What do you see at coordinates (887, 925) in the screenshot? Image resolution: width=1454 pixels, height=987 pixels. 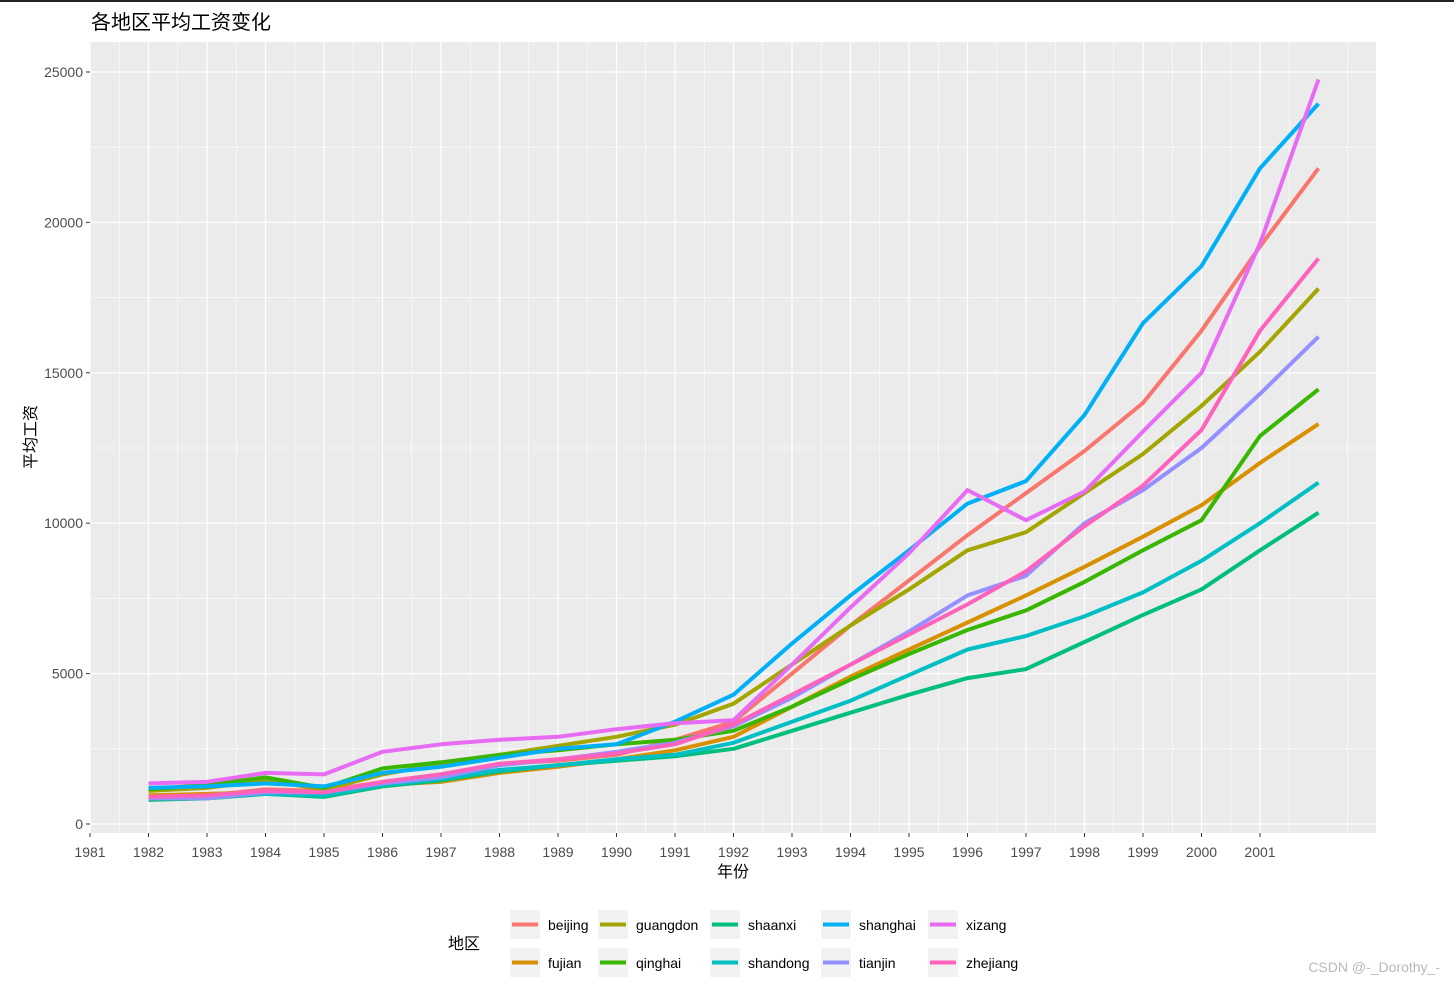 I see `legend-label-shanghai: shanghai` at bounding box center [887, 925].